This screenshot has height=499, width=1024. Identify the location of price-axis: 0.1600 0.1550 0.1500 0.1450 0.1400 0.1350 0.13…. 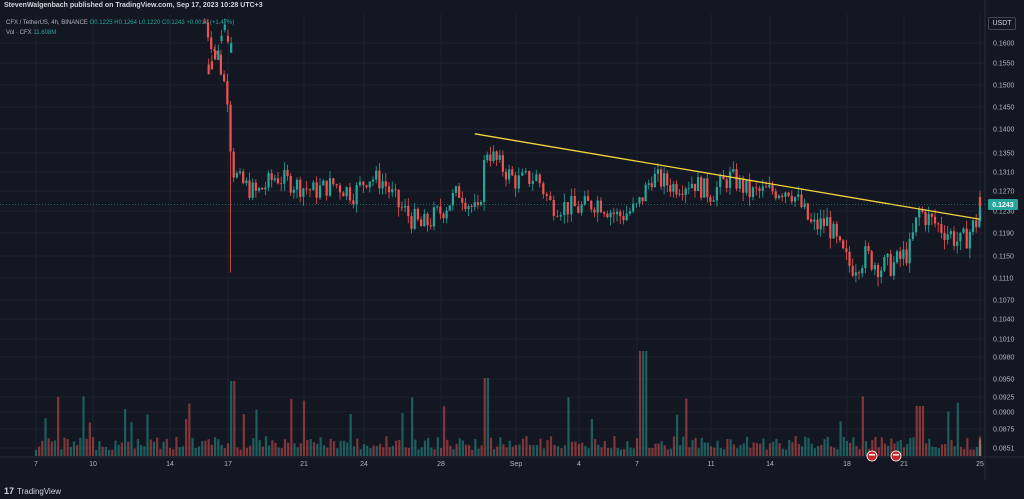
(999, 240).